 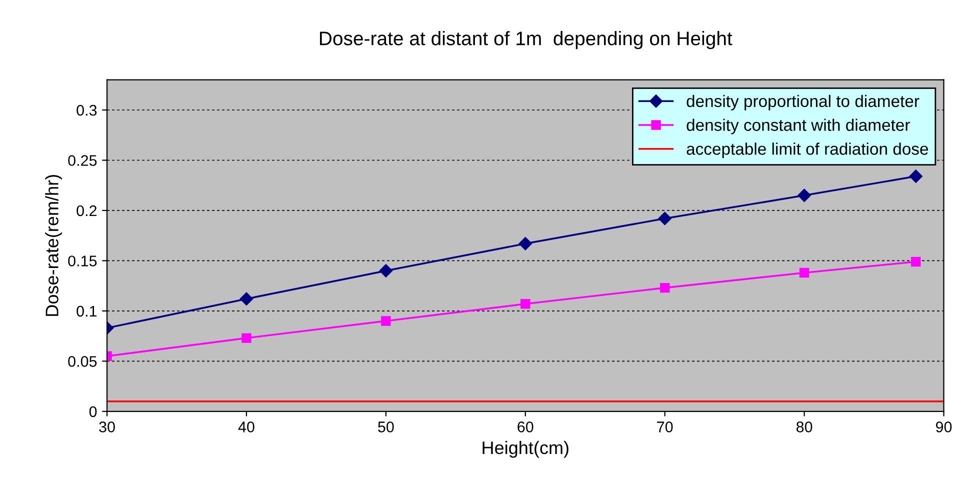 What do you see at coordinates (86, 311) in the screenshot?
I see `y-tick-label: 0.1` at bounding box center [86, 311].